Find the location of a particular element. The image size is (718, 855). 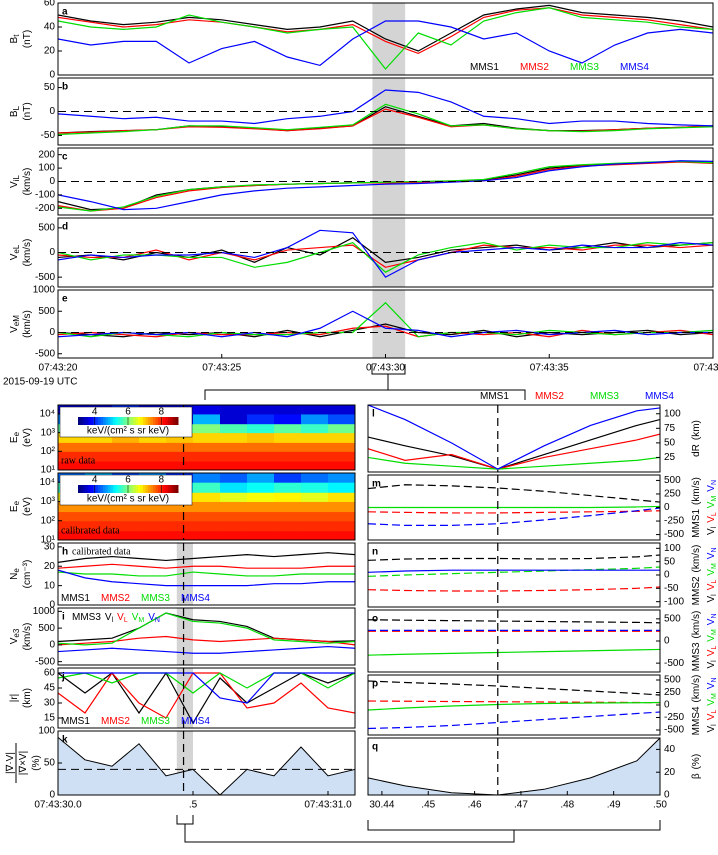

y-label-main: V is located at coordinates (14, 184).